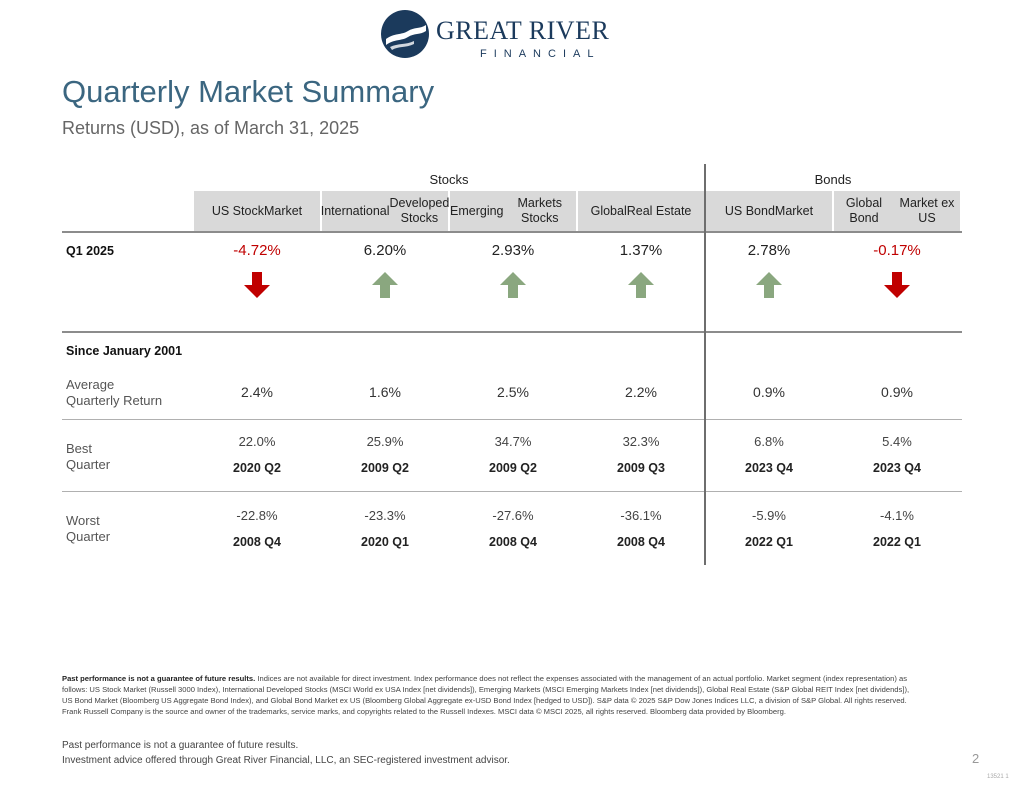  I want to click on brand-name: GREAT RIVER, so click(523, 30).